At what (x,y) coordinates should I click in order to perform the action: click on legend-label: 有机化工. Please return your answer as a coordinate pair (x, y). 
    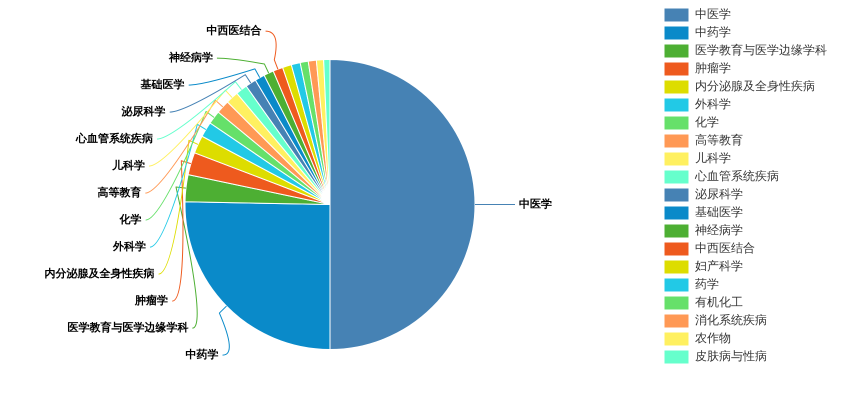
    Looking at the image, I should click on (719, 302).